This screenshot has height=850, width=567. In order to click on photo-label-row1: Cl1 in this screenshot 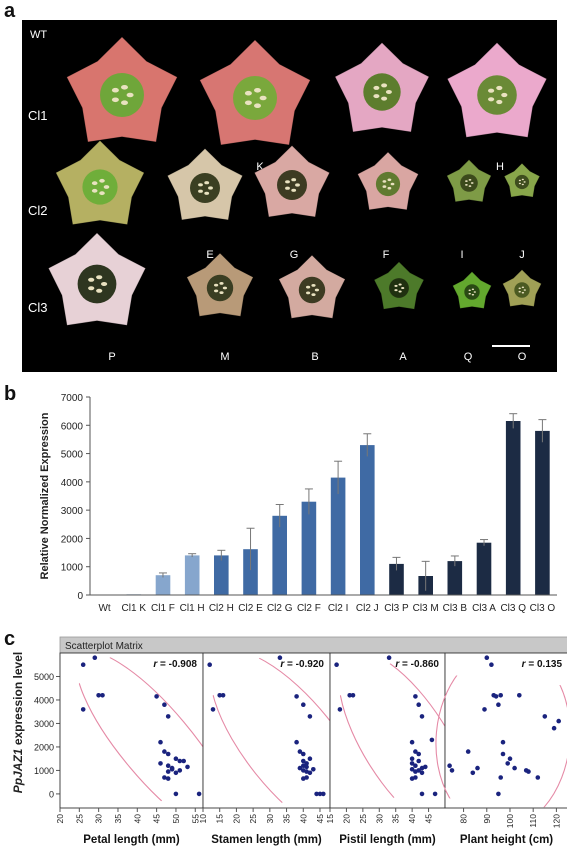, I will do `click(38, 115)`.